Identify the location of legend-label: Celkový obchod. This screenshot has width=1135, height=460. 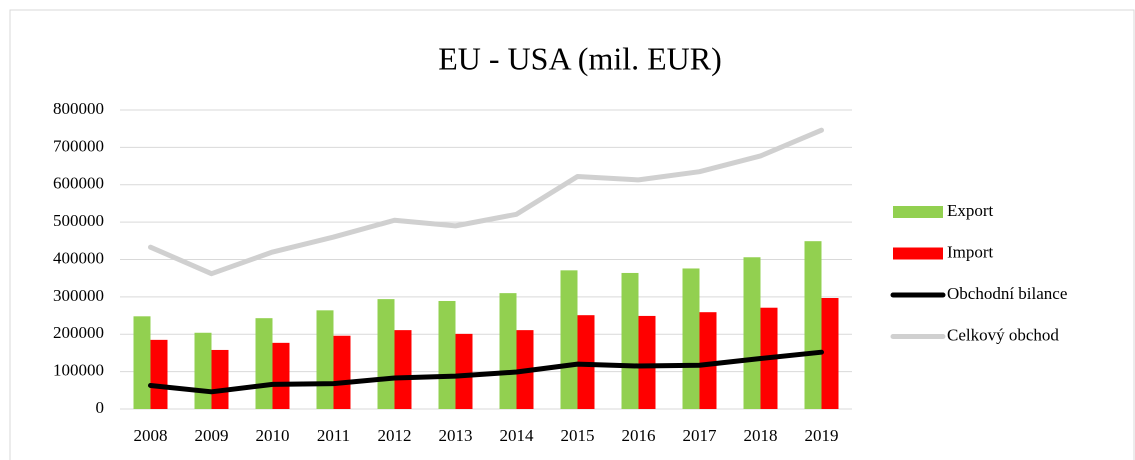
(1003, 334).